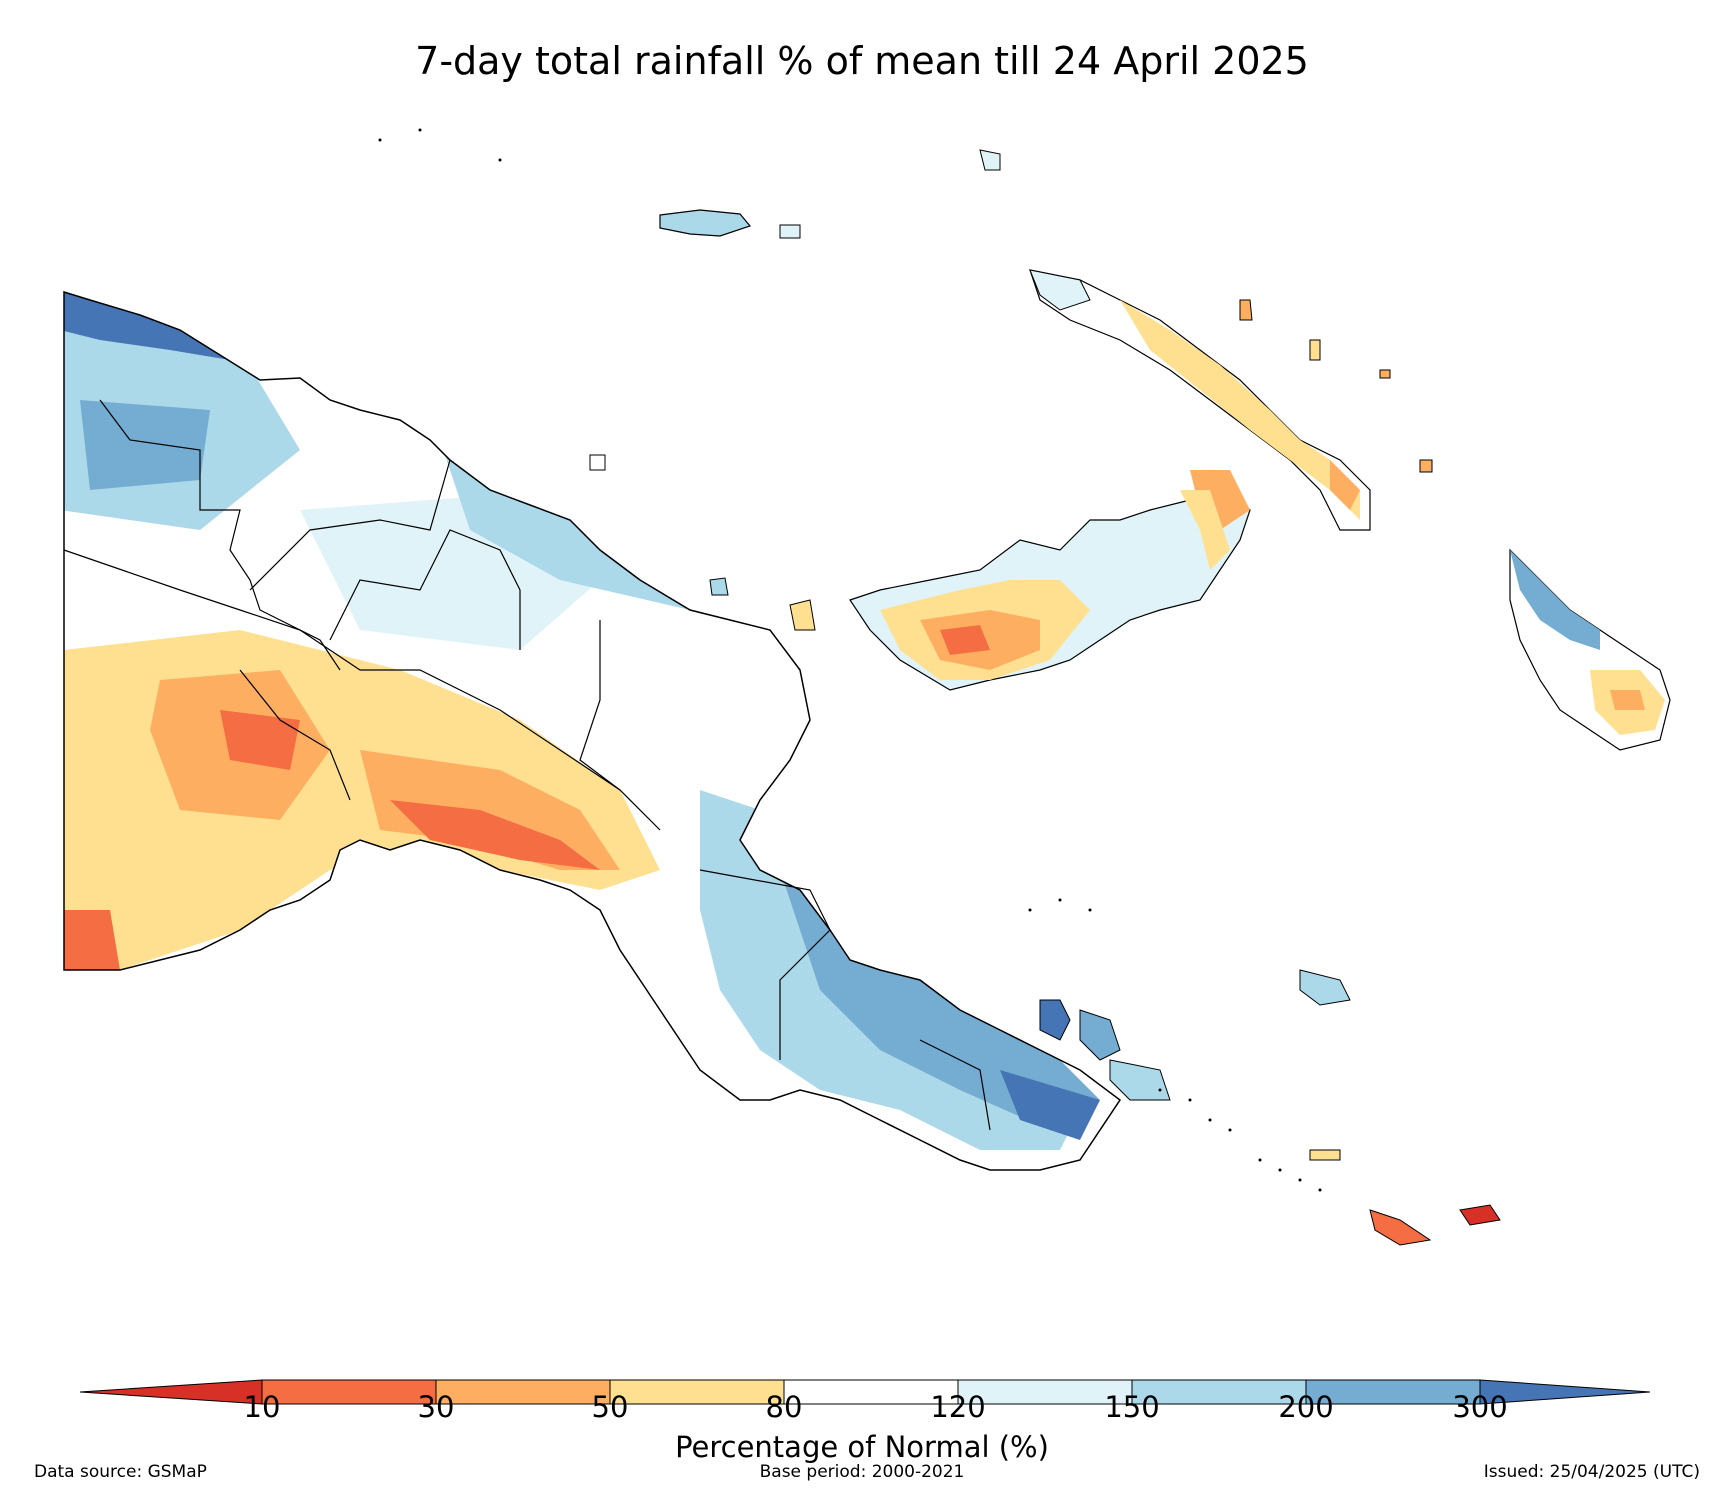 The height and width of the screenshot is (1494, 1724). Describe the element at coordinates (171, 1392) in the screenshot. I see `colorbar-extend-low` at that location.